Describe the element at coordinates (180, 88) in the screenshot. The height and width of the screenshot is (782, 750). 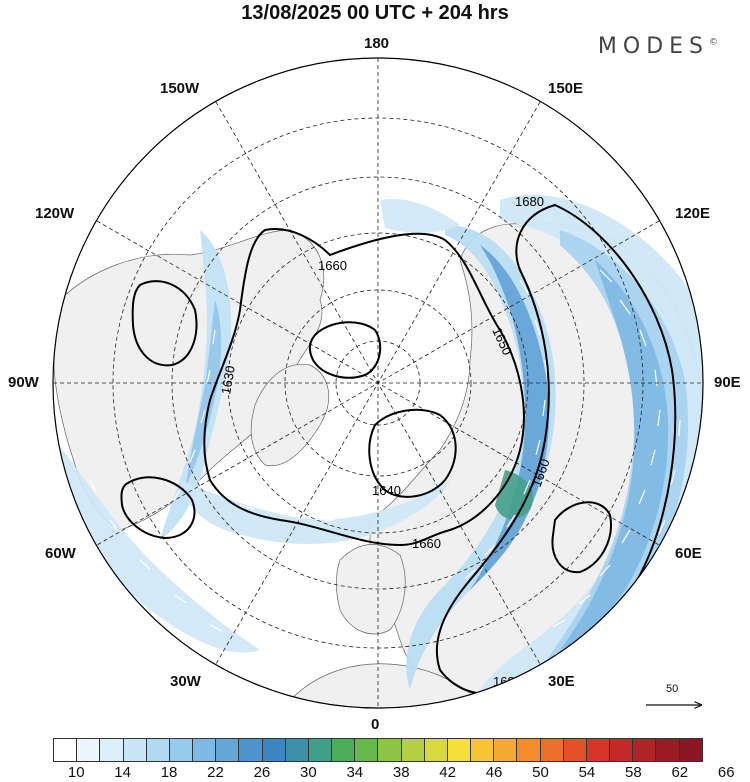
I see `lon-label-150w: 150W` at that location.